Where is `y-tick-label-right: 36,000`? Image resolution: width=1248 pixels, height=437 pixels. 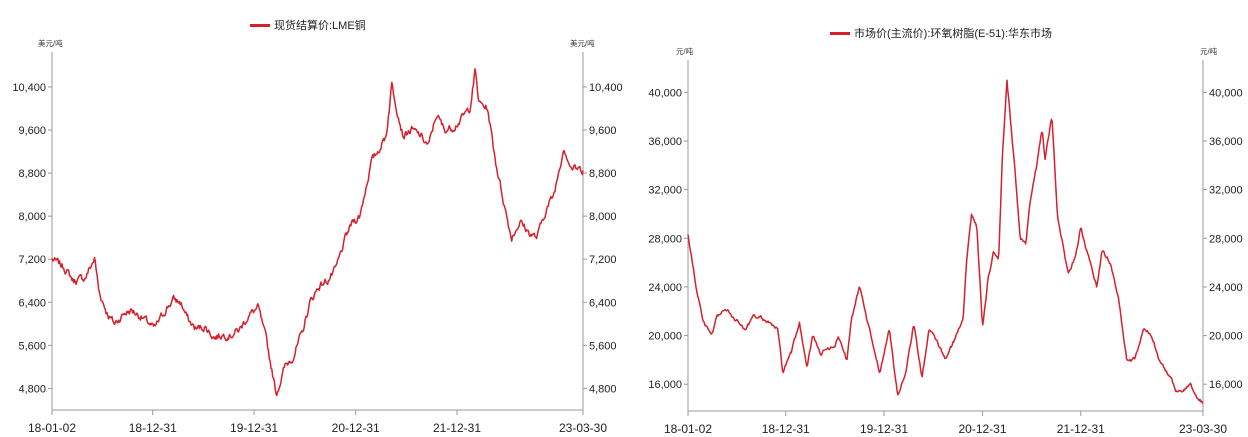
y-tick-label-right: 36,000 is located at coordinates (1226, 142).